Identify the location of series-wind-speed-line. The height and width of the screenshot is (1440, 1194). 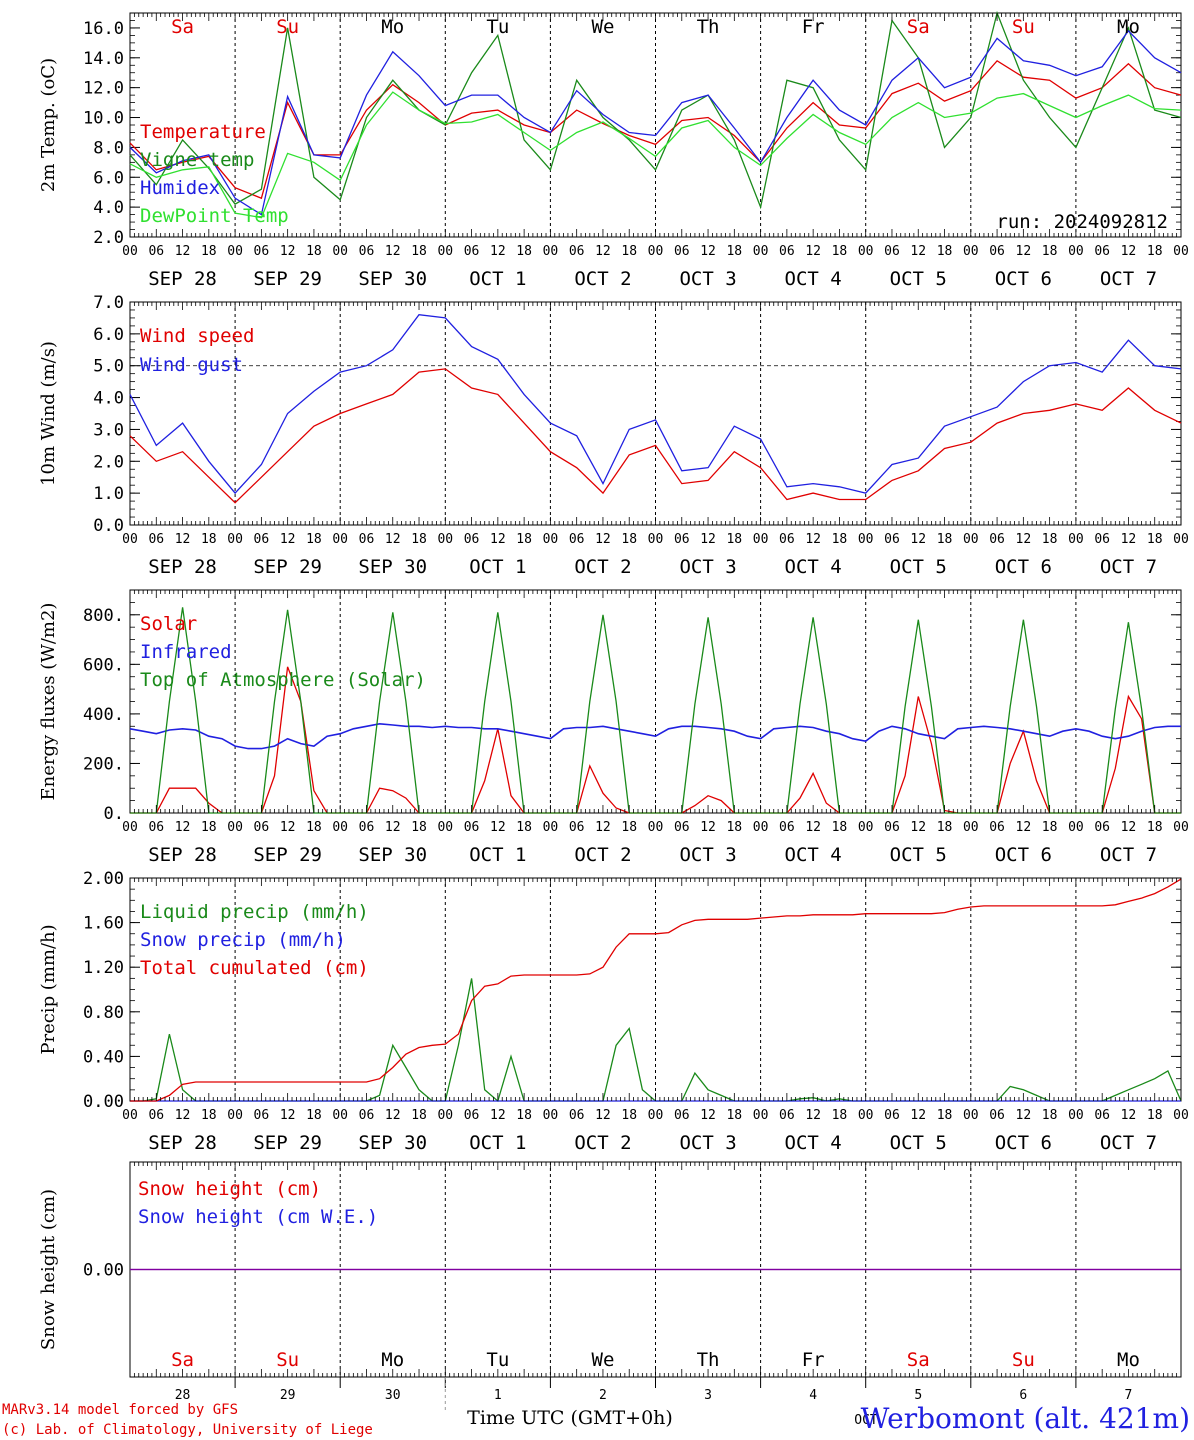
(655, 436).